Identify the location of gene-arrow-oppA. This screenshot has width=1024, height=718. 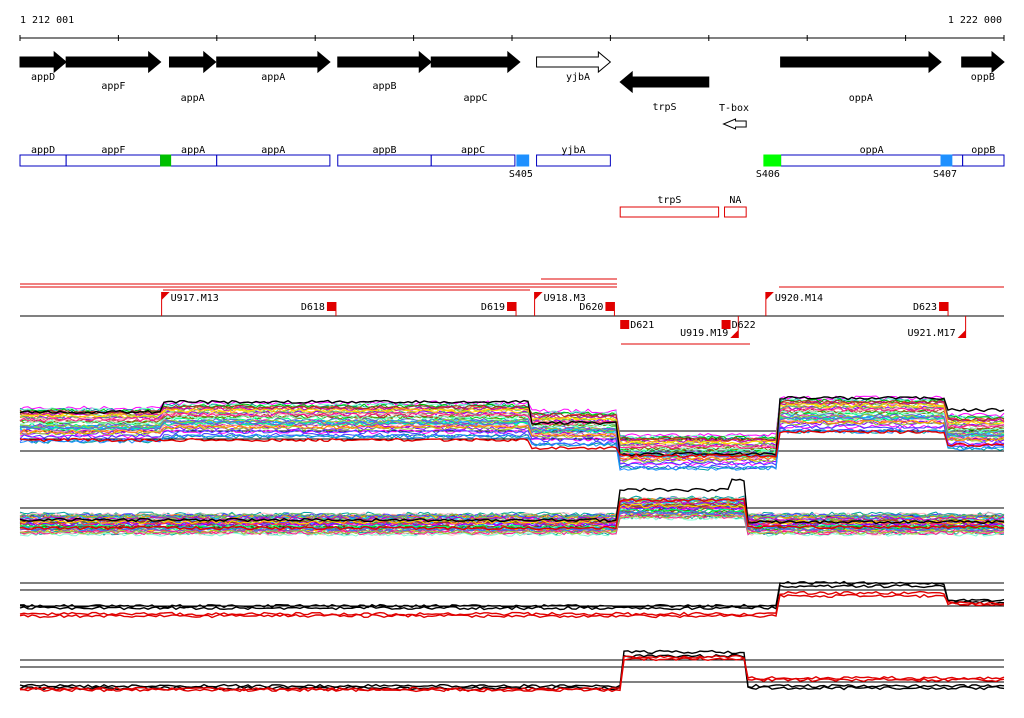
(861, 62).